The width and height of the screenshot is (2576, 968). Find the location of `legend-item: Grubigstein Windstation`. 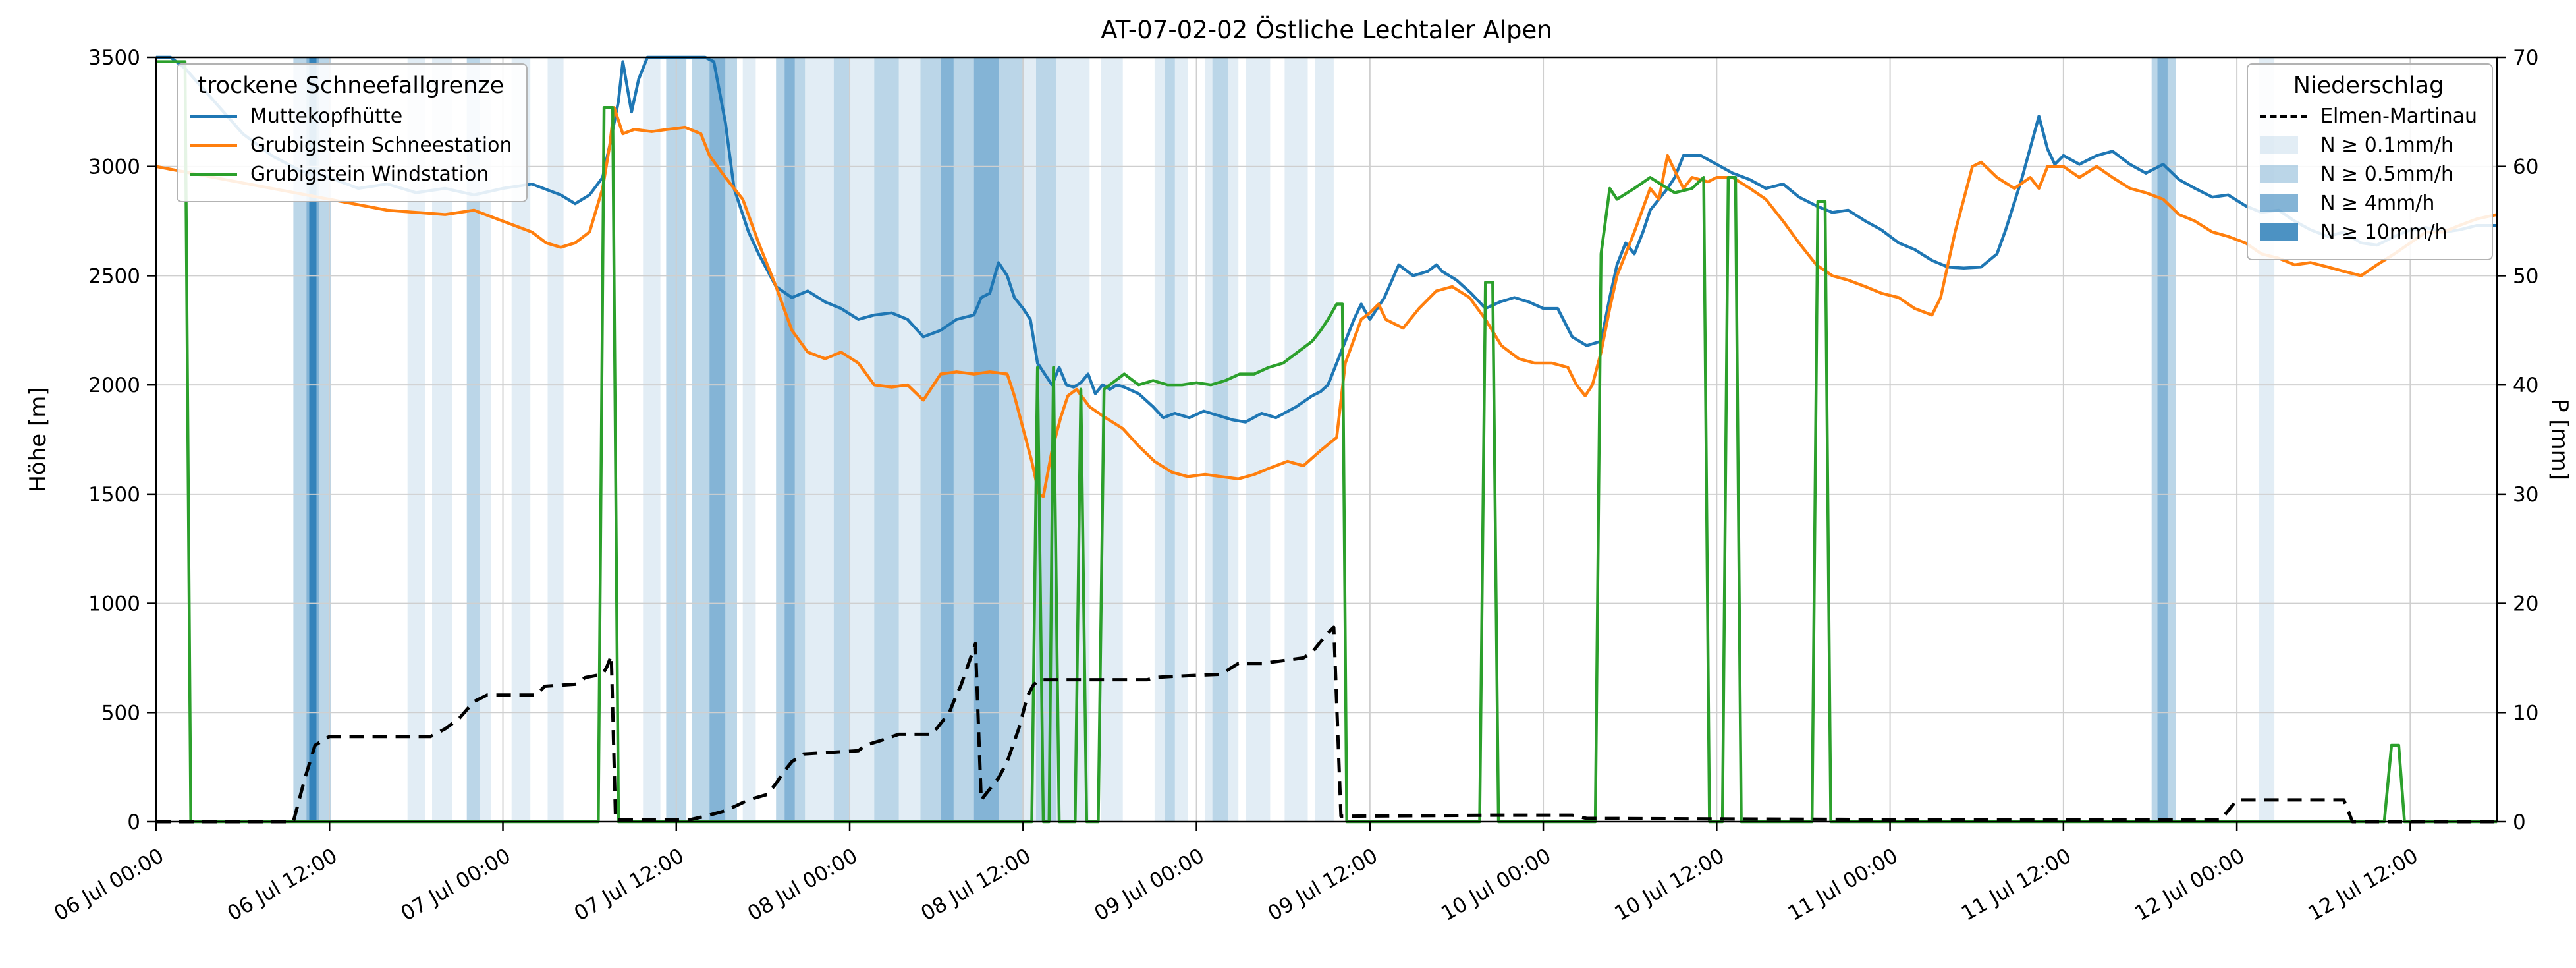

legend-item: Grubigstein Windstation is located at coordinates (351, 174).